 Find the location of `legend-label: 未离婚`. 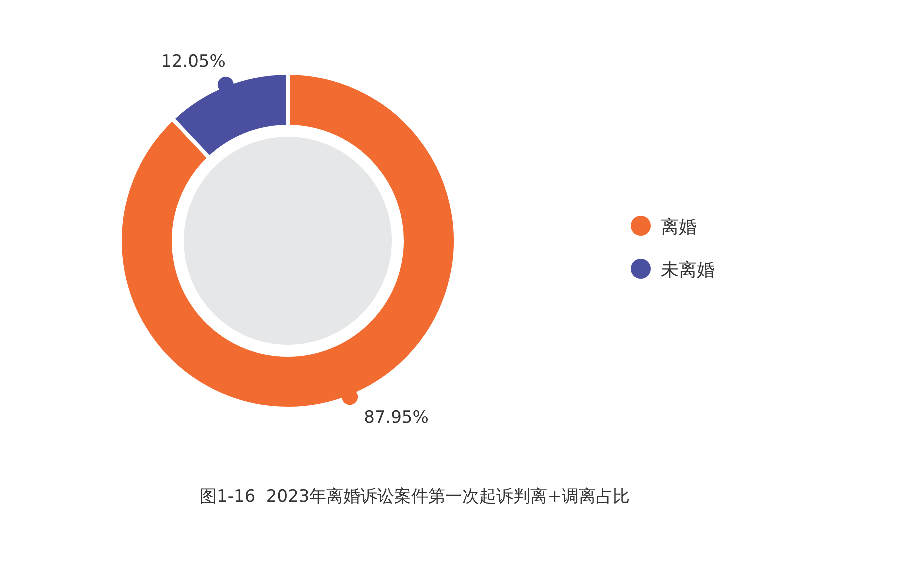

legend-label: 未离婚 is located at coordinates (688, 270).